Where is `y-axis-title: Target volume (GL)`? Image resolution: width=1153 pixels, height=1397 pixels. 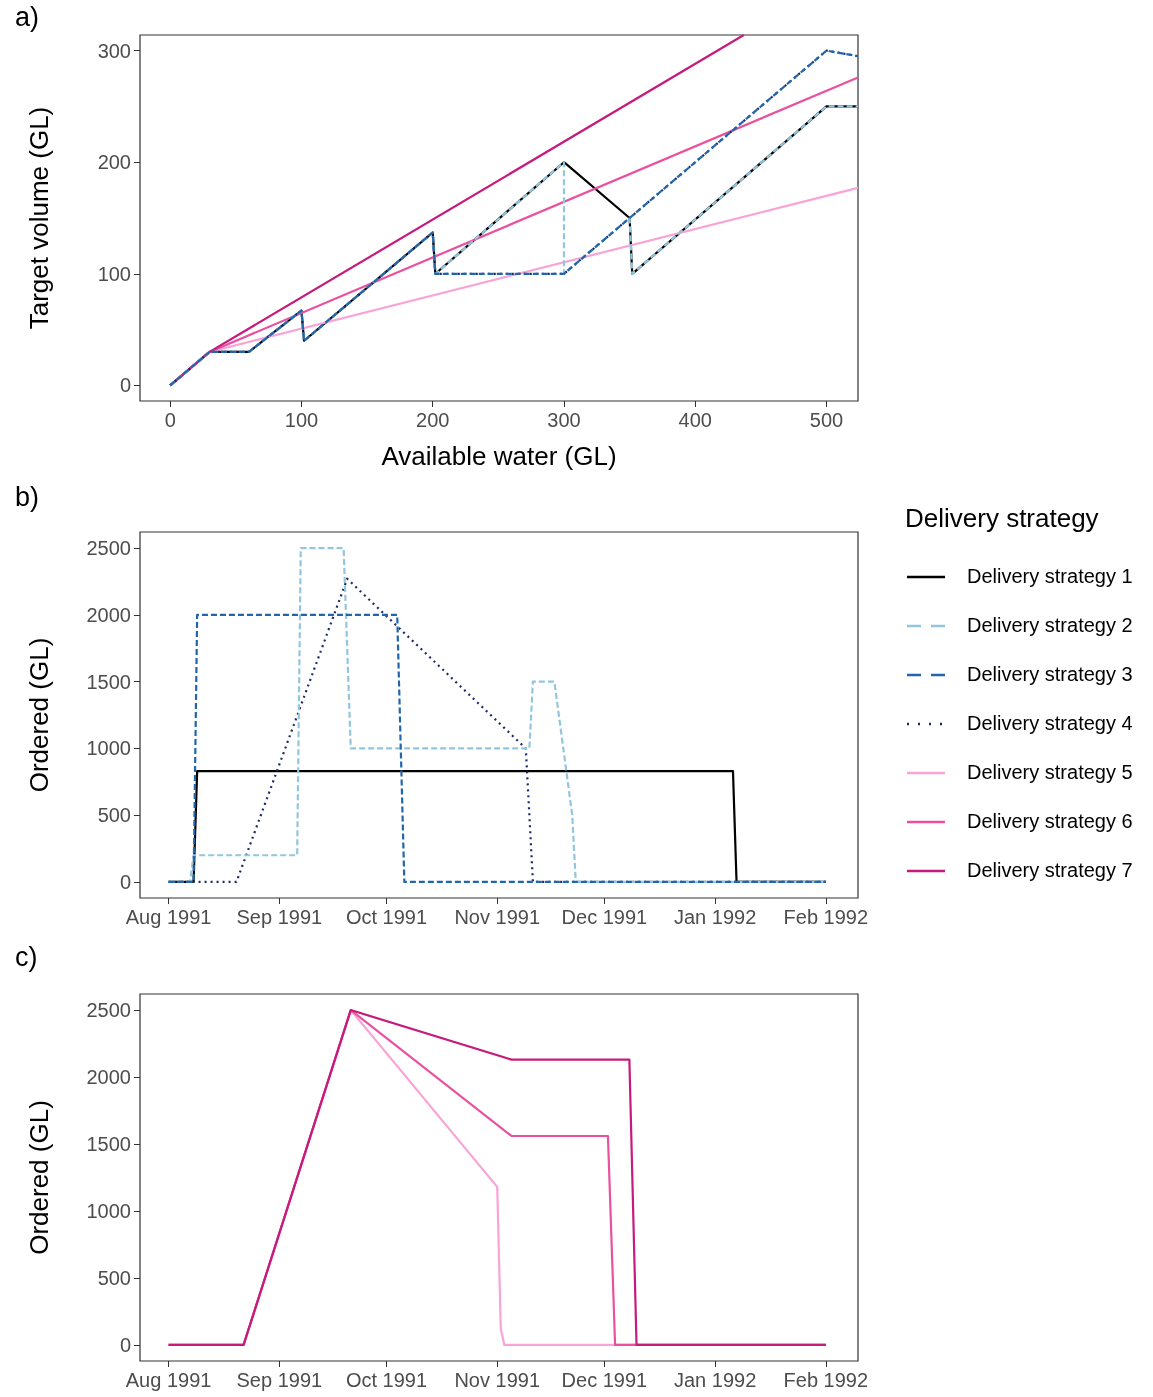 y-axis-title: Target volume (GL) is located at coordinates (39, 218).